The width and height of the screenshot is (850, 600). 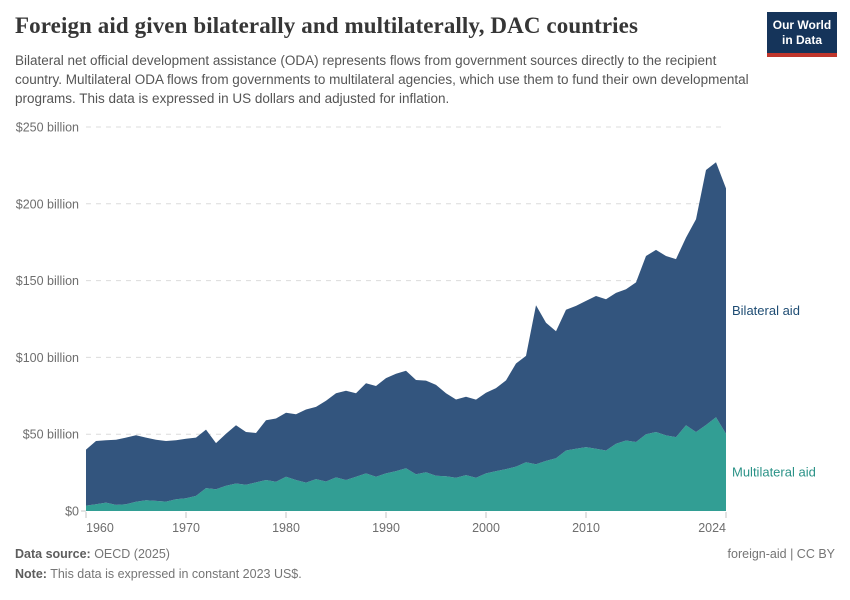 What do you see at coordinates (774, 471) in the screenshot?
I see `legend-label-multilateral-aid: Multilateral aid` at bounding box center [774, 471].